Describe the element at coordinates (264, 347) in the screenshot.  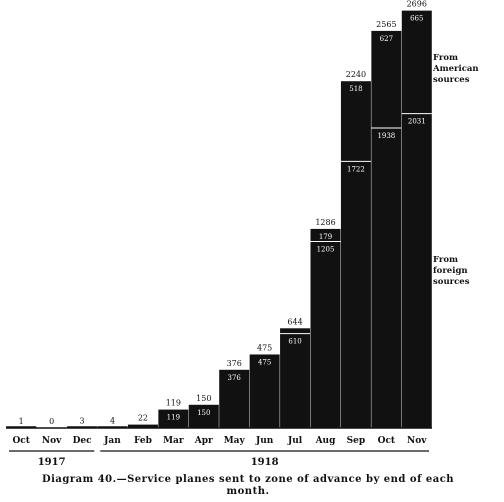
I see `total-label-8: 475` at that location.